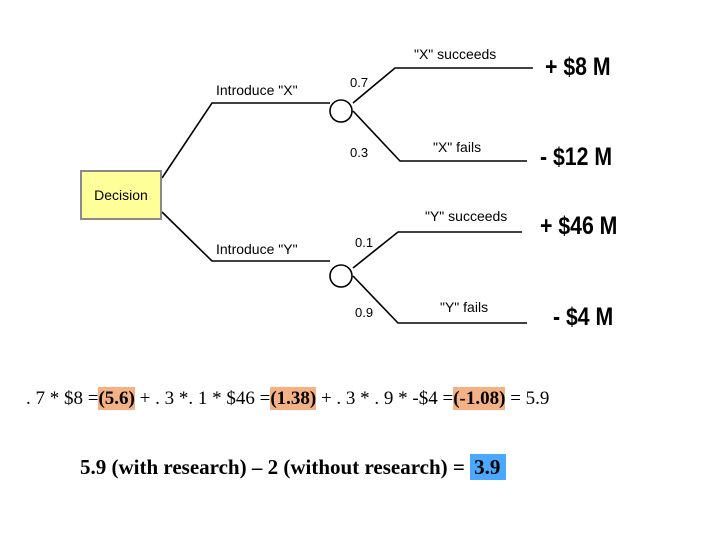 The height and width of the screenshot is (540, 720). I want to click on branch-label-introduce-x: Introduce "X", so click(257, 90).